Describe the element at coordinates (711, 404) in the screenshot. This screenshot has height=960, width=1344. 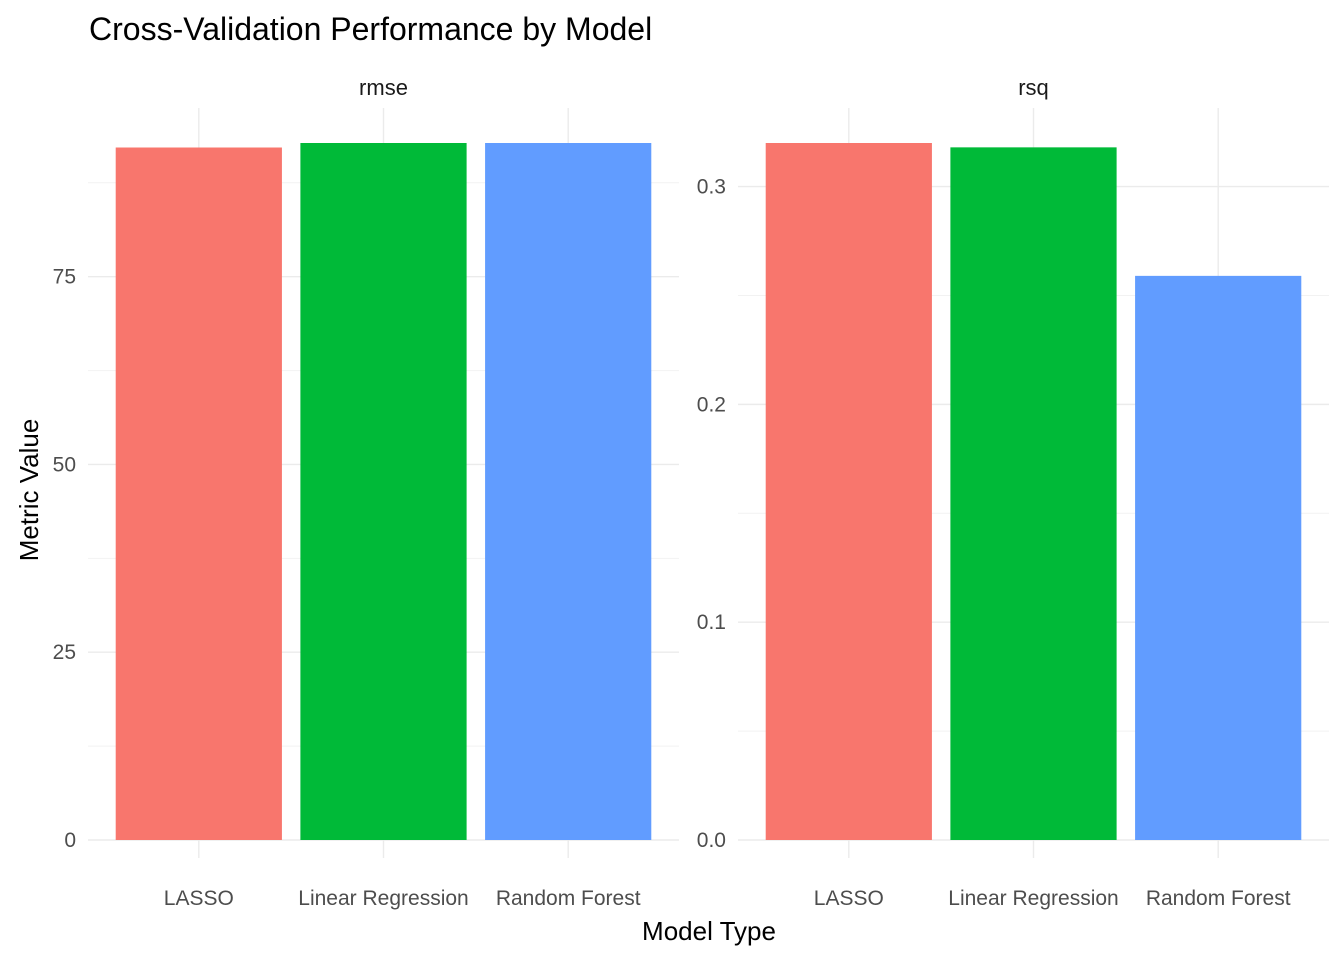
I see `y-tick-label: 0.2` at that location.